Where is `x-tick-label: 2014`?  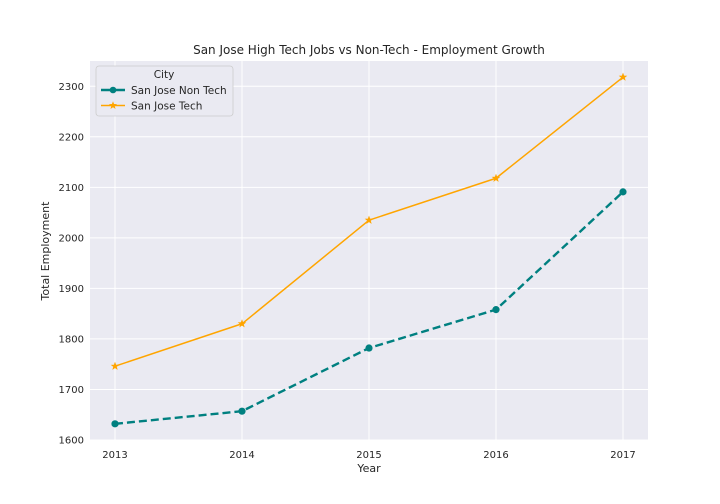 x-tick-label: 2014 is located at coordinates (241, 455).